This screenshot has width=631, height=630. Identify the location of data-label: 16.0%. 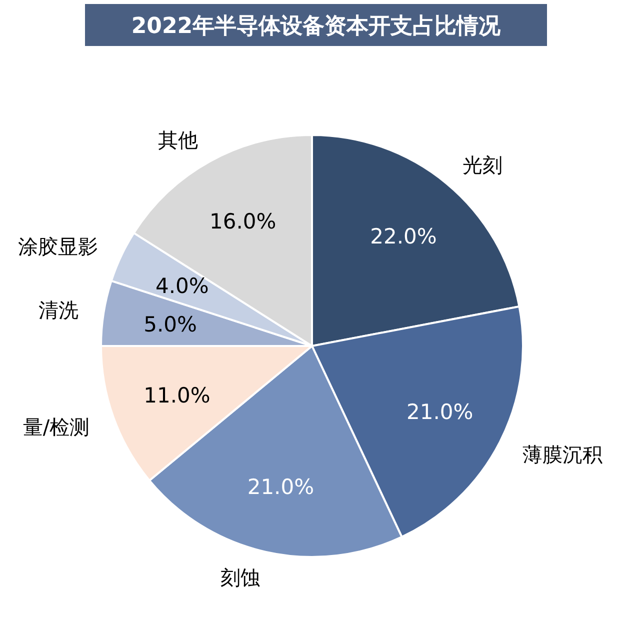
(243, 221).